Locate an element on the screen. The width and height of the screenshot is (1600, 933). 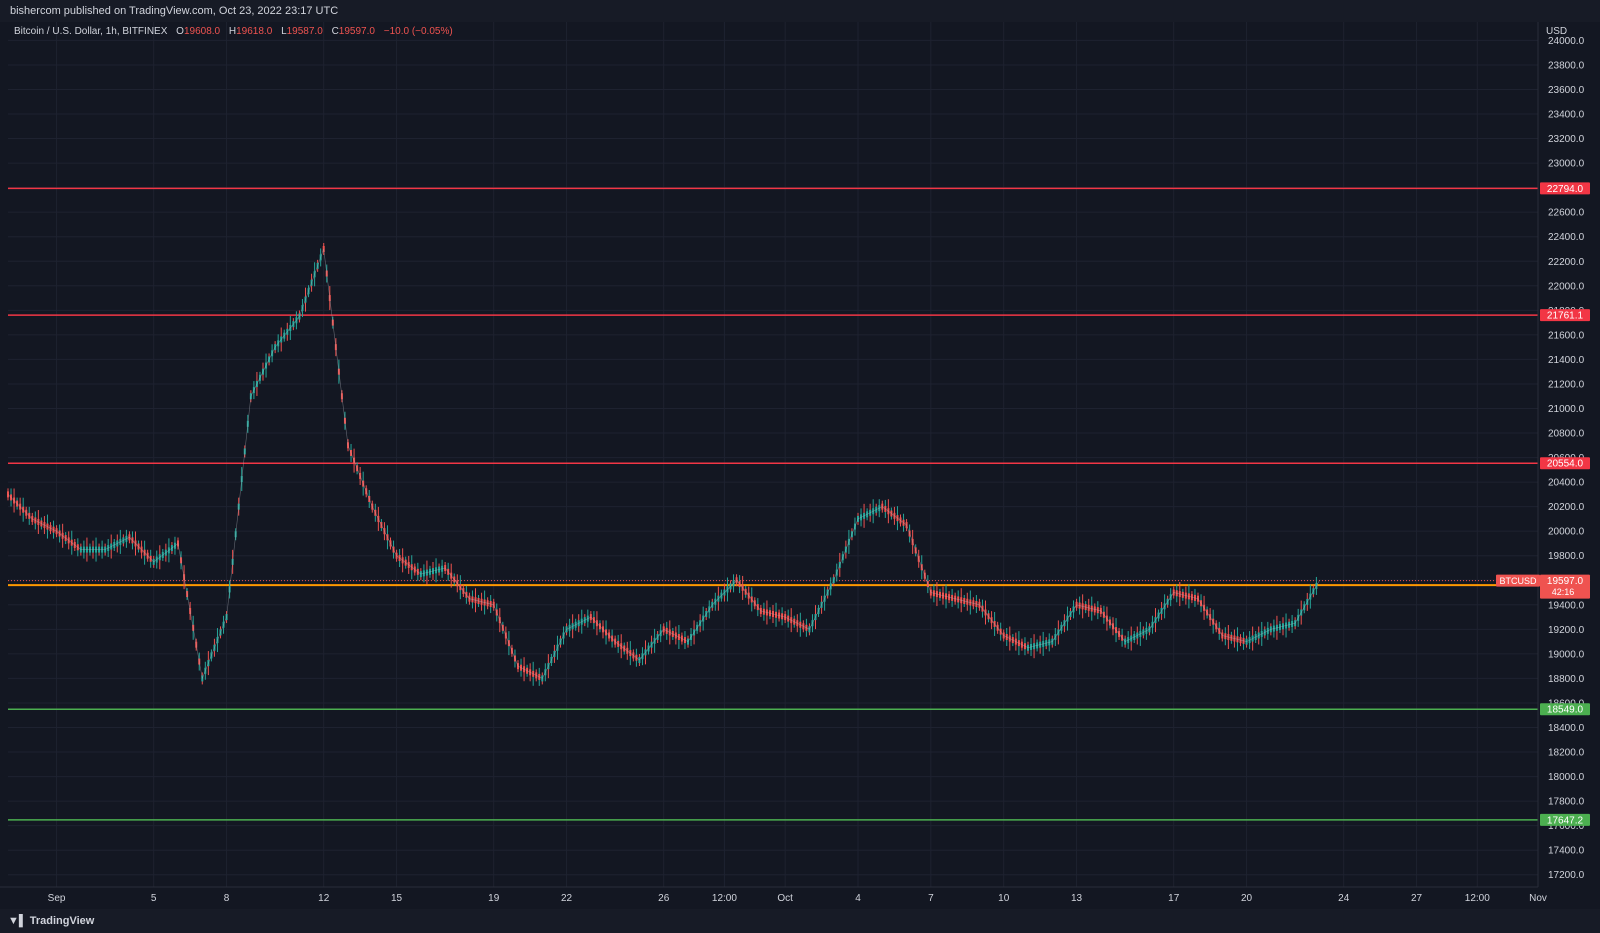
time-tick-label: 22 is located at coordinates (567, 898).